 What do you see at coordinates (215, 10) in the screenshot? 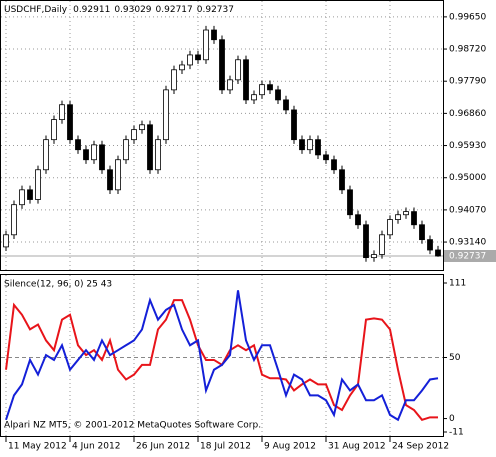
I see `ohlc-close: 0.92737` at bounding box center [215, 10].